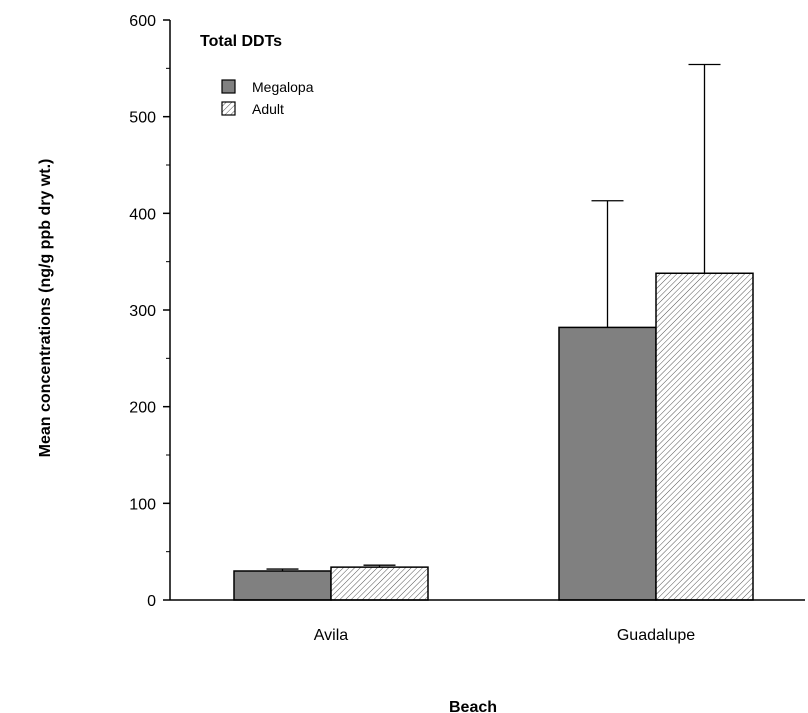 The width and height of the screenshot is (808, 713). I want to click on y-tick-label: 600, so click(142, 21).